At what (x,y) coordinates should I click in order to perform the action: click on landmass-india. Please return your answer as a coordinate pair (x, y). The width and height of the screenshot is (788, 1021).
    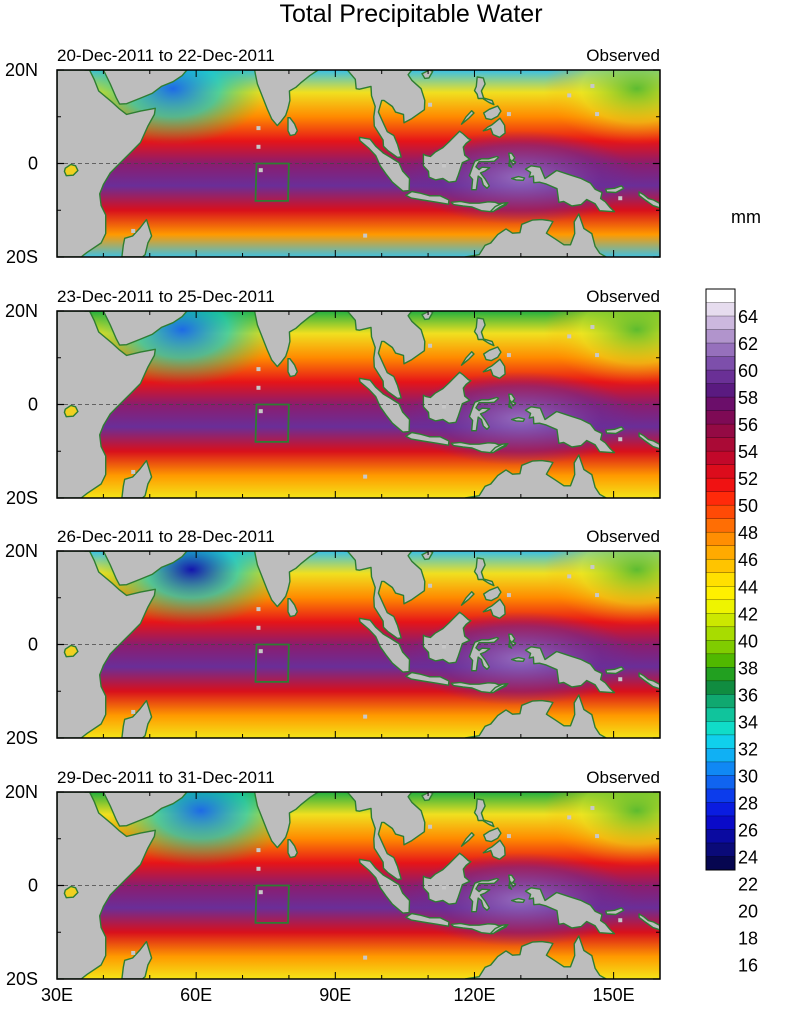
    Looking at the image, I should click on (281, 339).